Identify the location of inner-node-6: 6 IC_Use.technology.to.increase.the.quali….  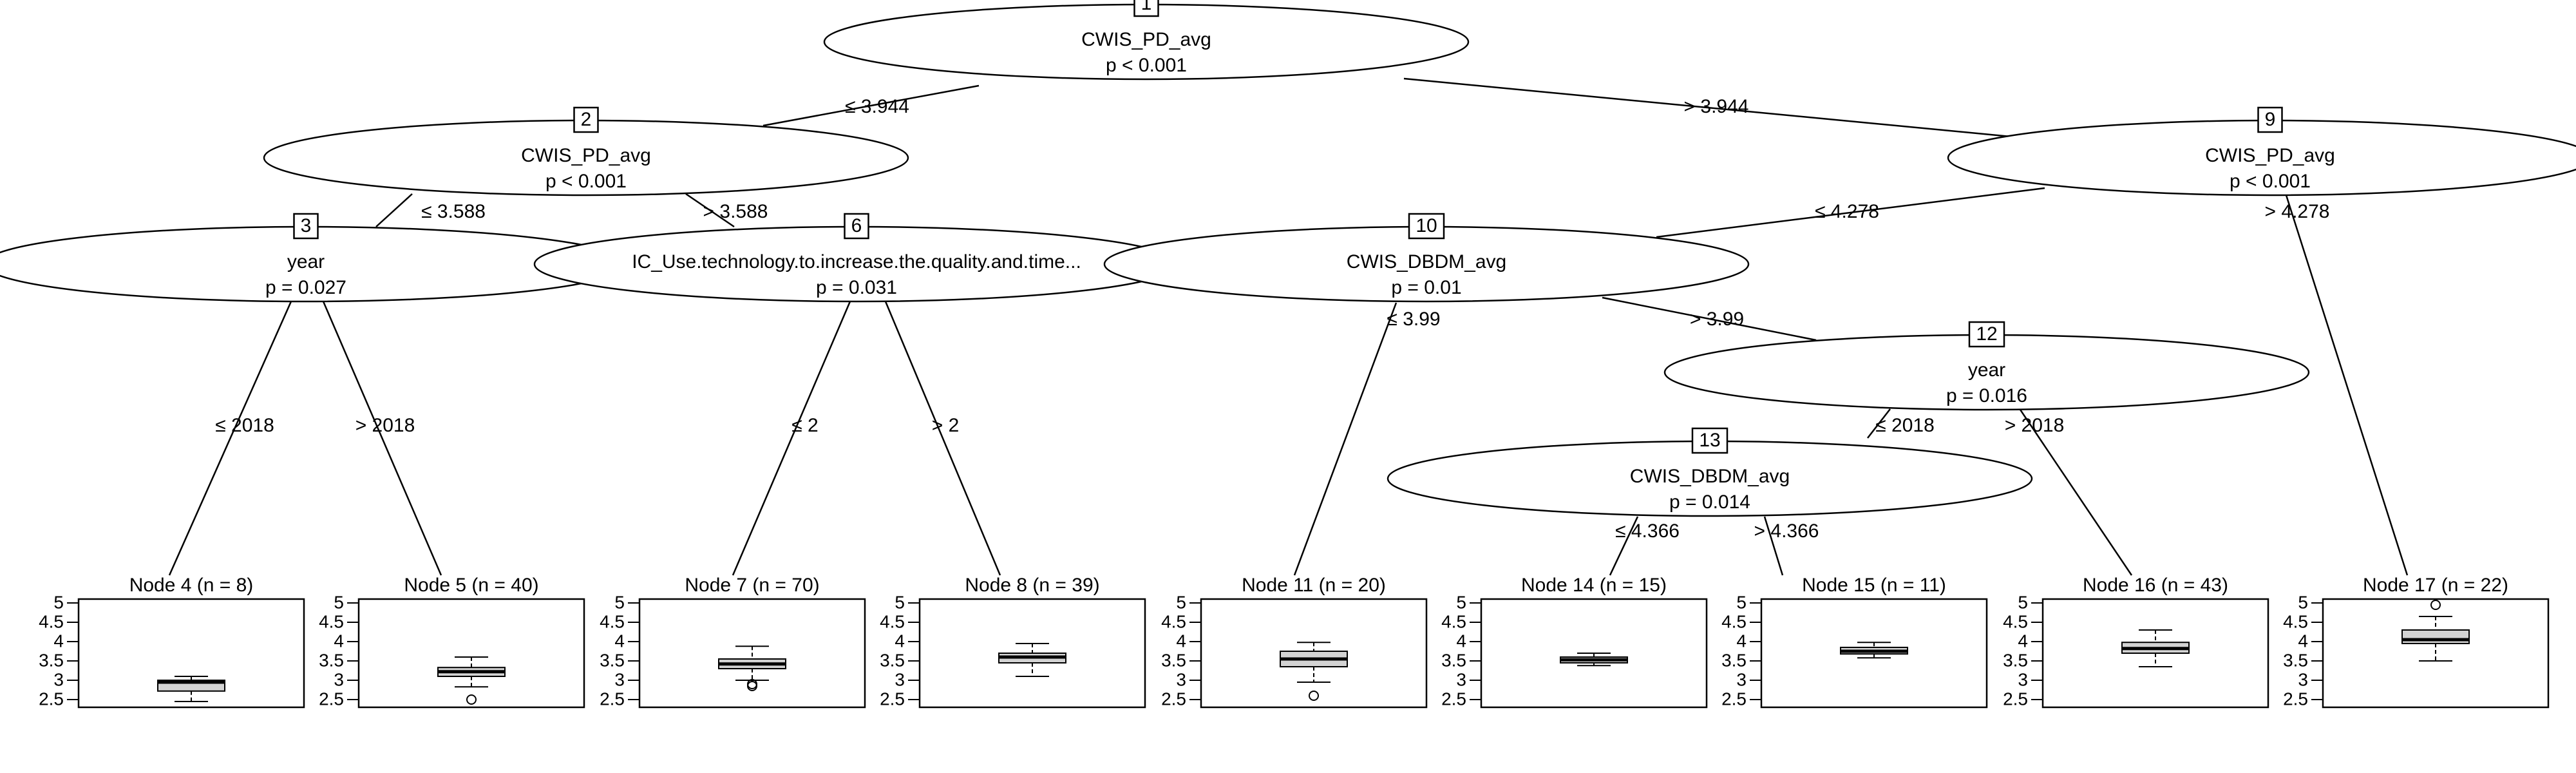
(856, 258).